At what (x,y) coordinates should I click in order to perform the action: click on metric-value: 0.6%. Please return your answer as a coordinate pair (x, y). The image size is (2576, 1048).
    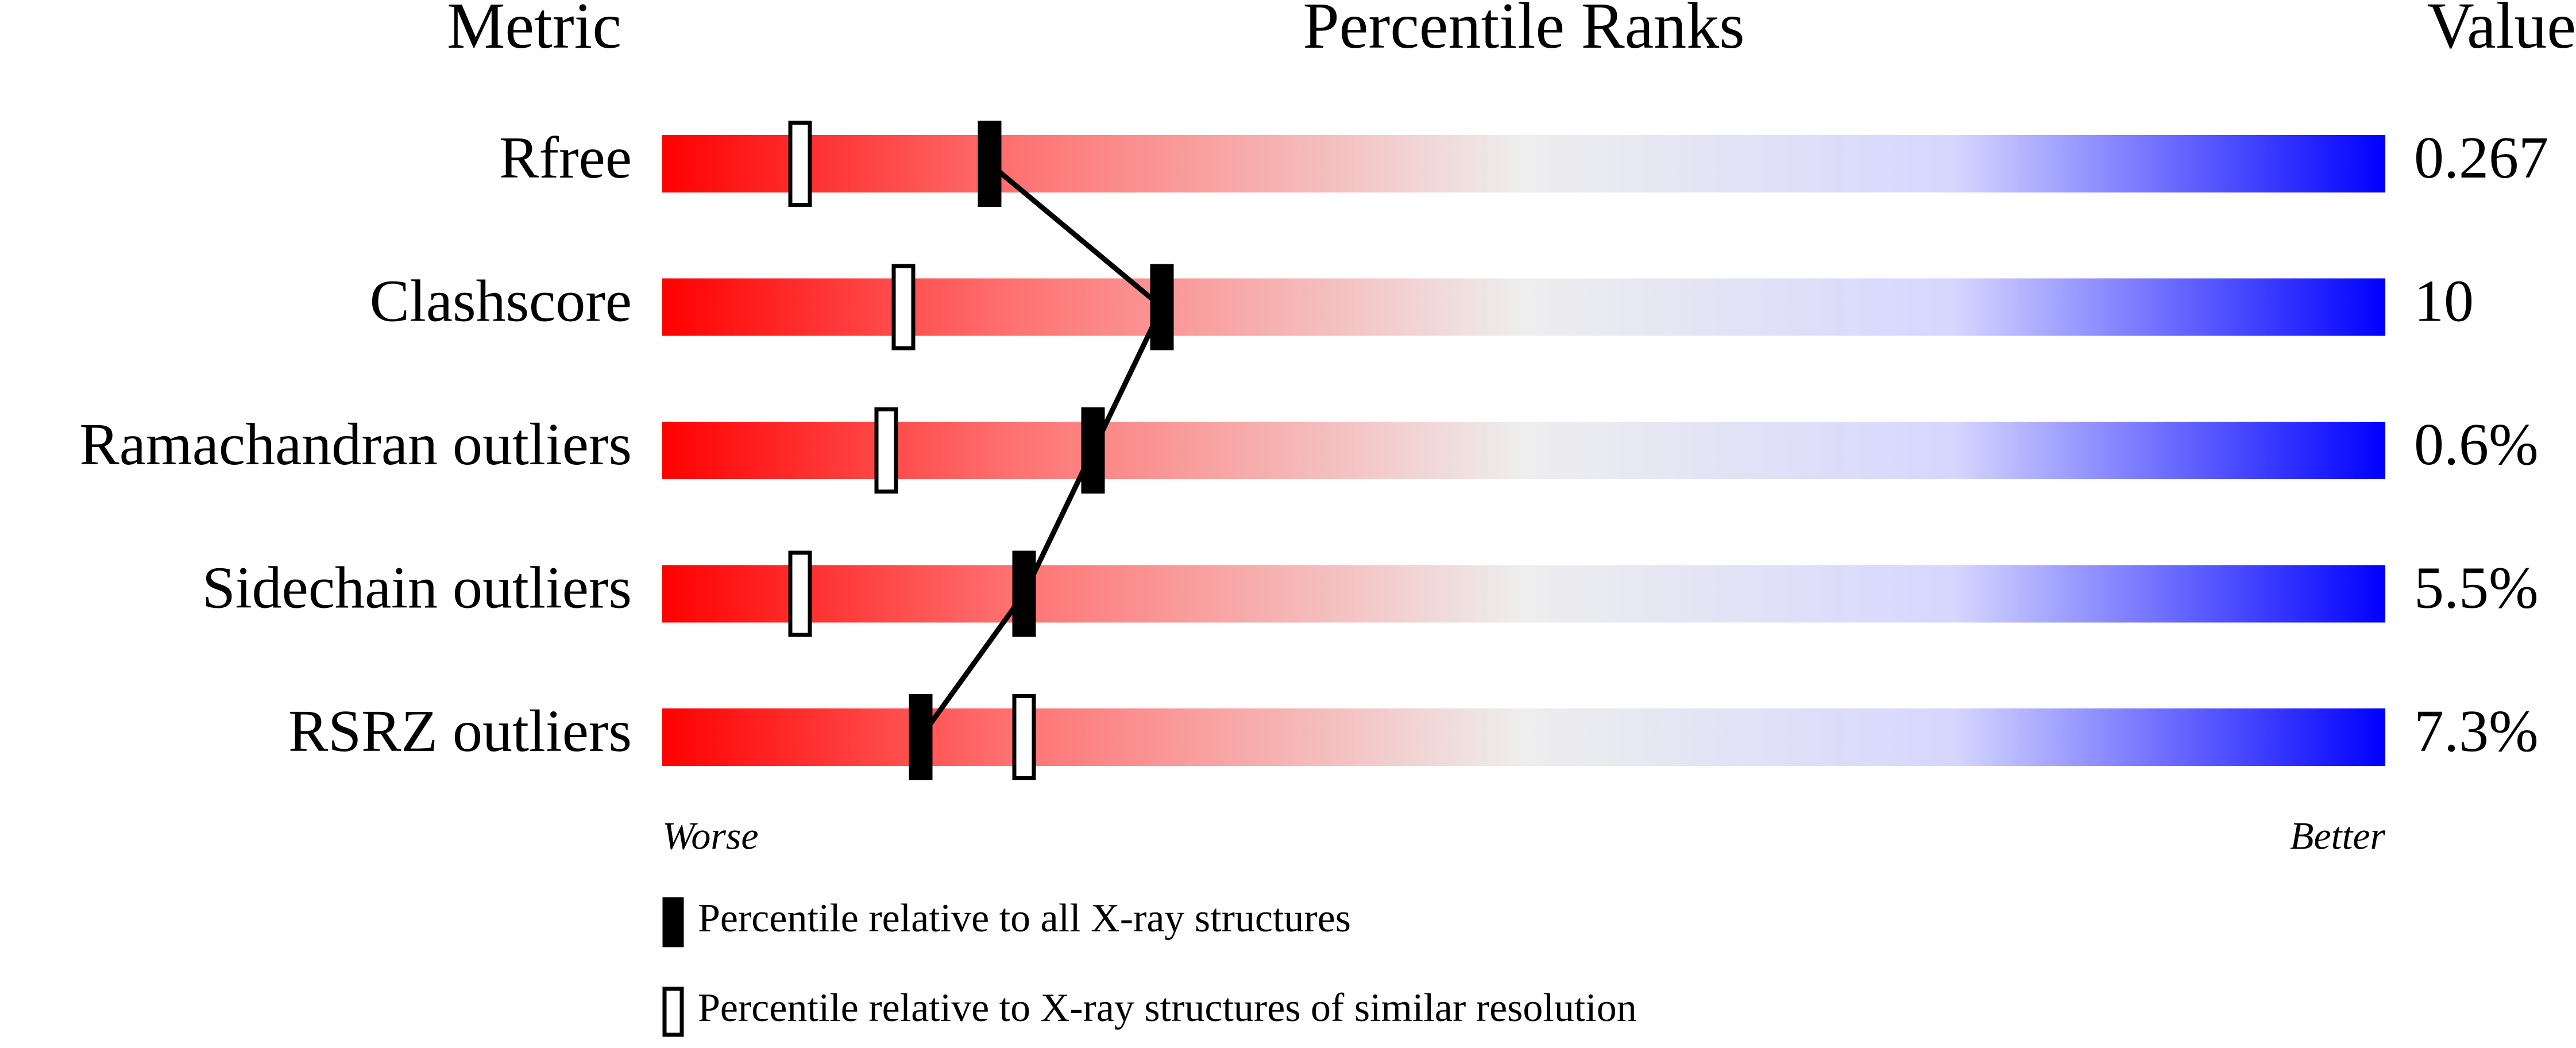
    Looking at the image, I should click on (2476, 444).